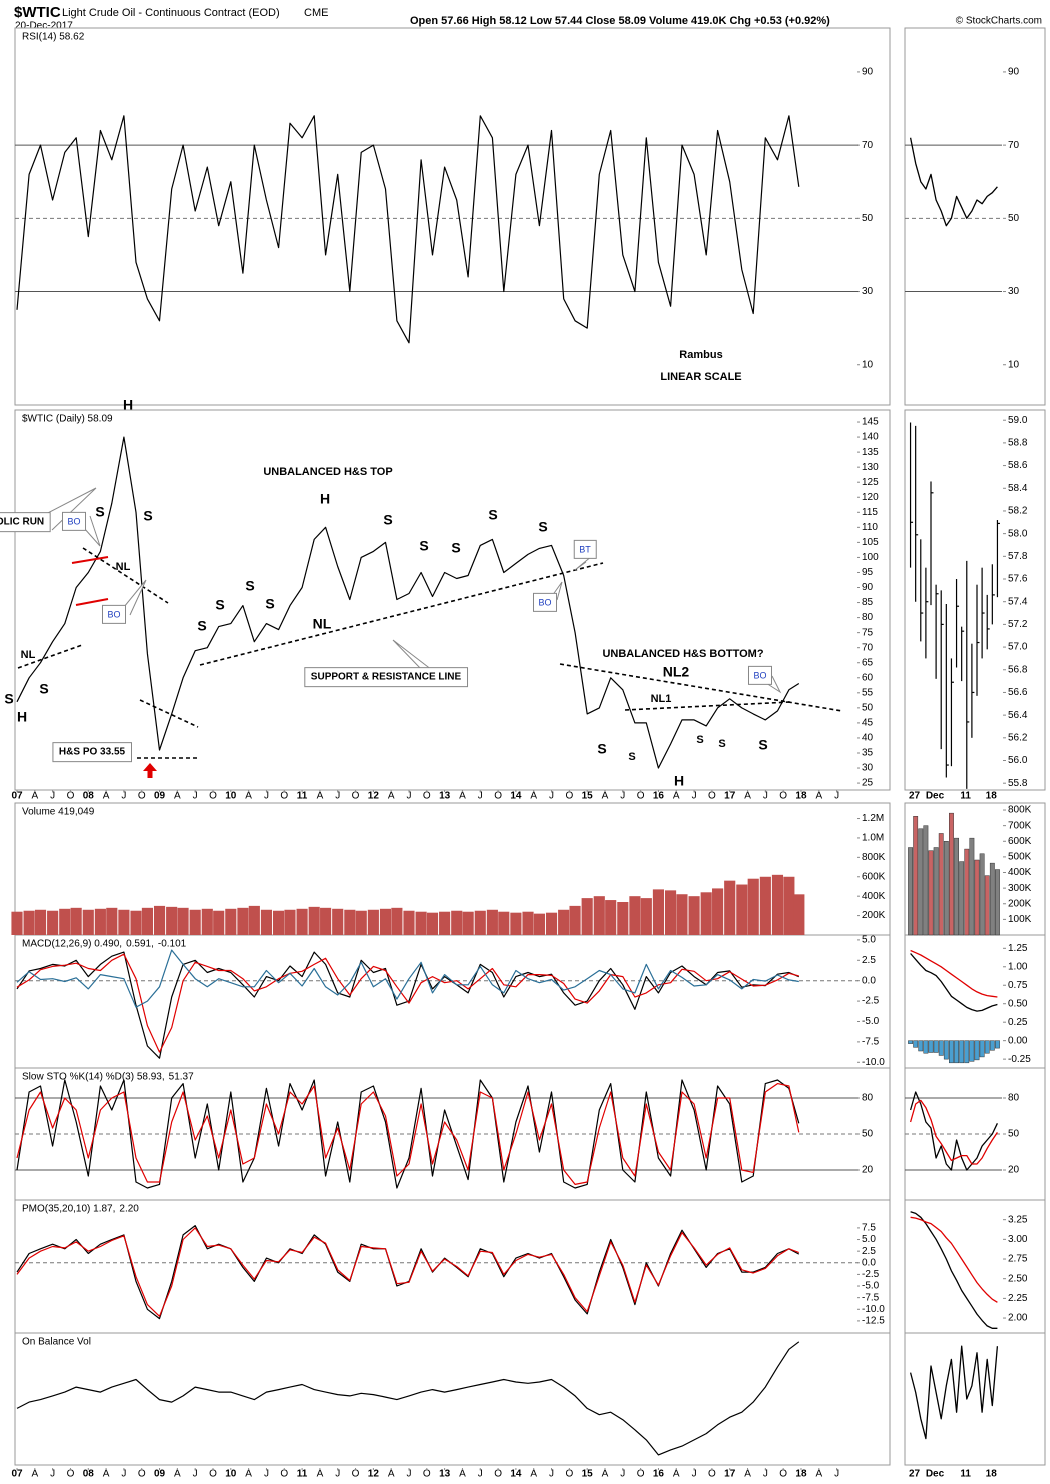 The image size is (1050, 1484). I want to click on y-tick-label: 80, so click(1014, 1098).